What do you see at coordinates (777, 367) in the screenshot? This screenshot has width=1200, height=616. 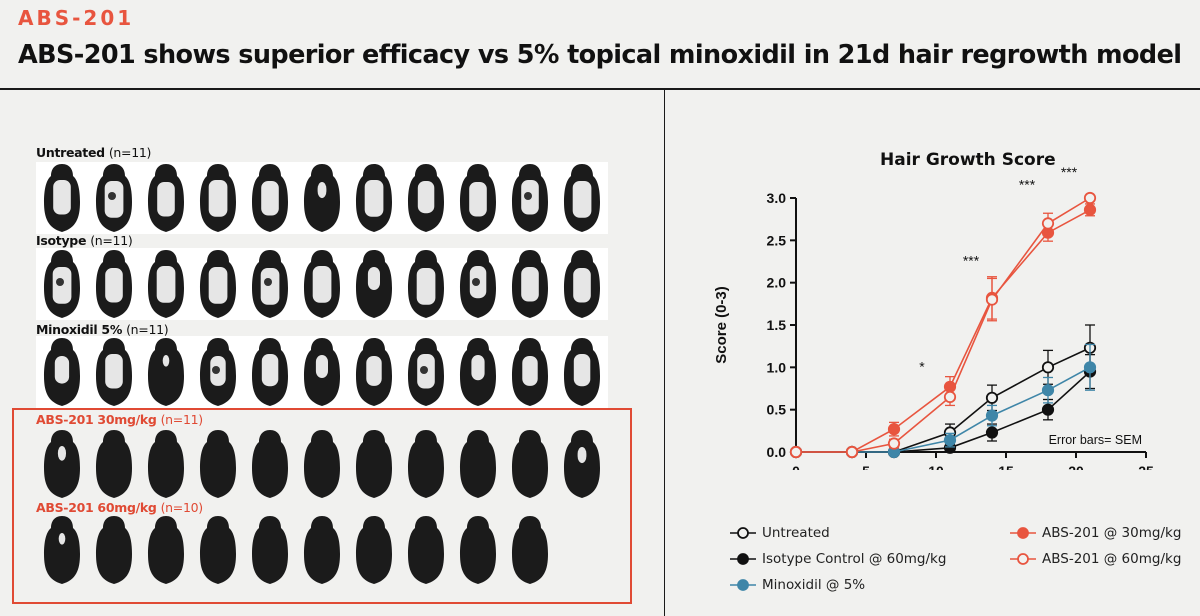 I see `y-tick-label: 1.0` at bounding box center [777, 367].